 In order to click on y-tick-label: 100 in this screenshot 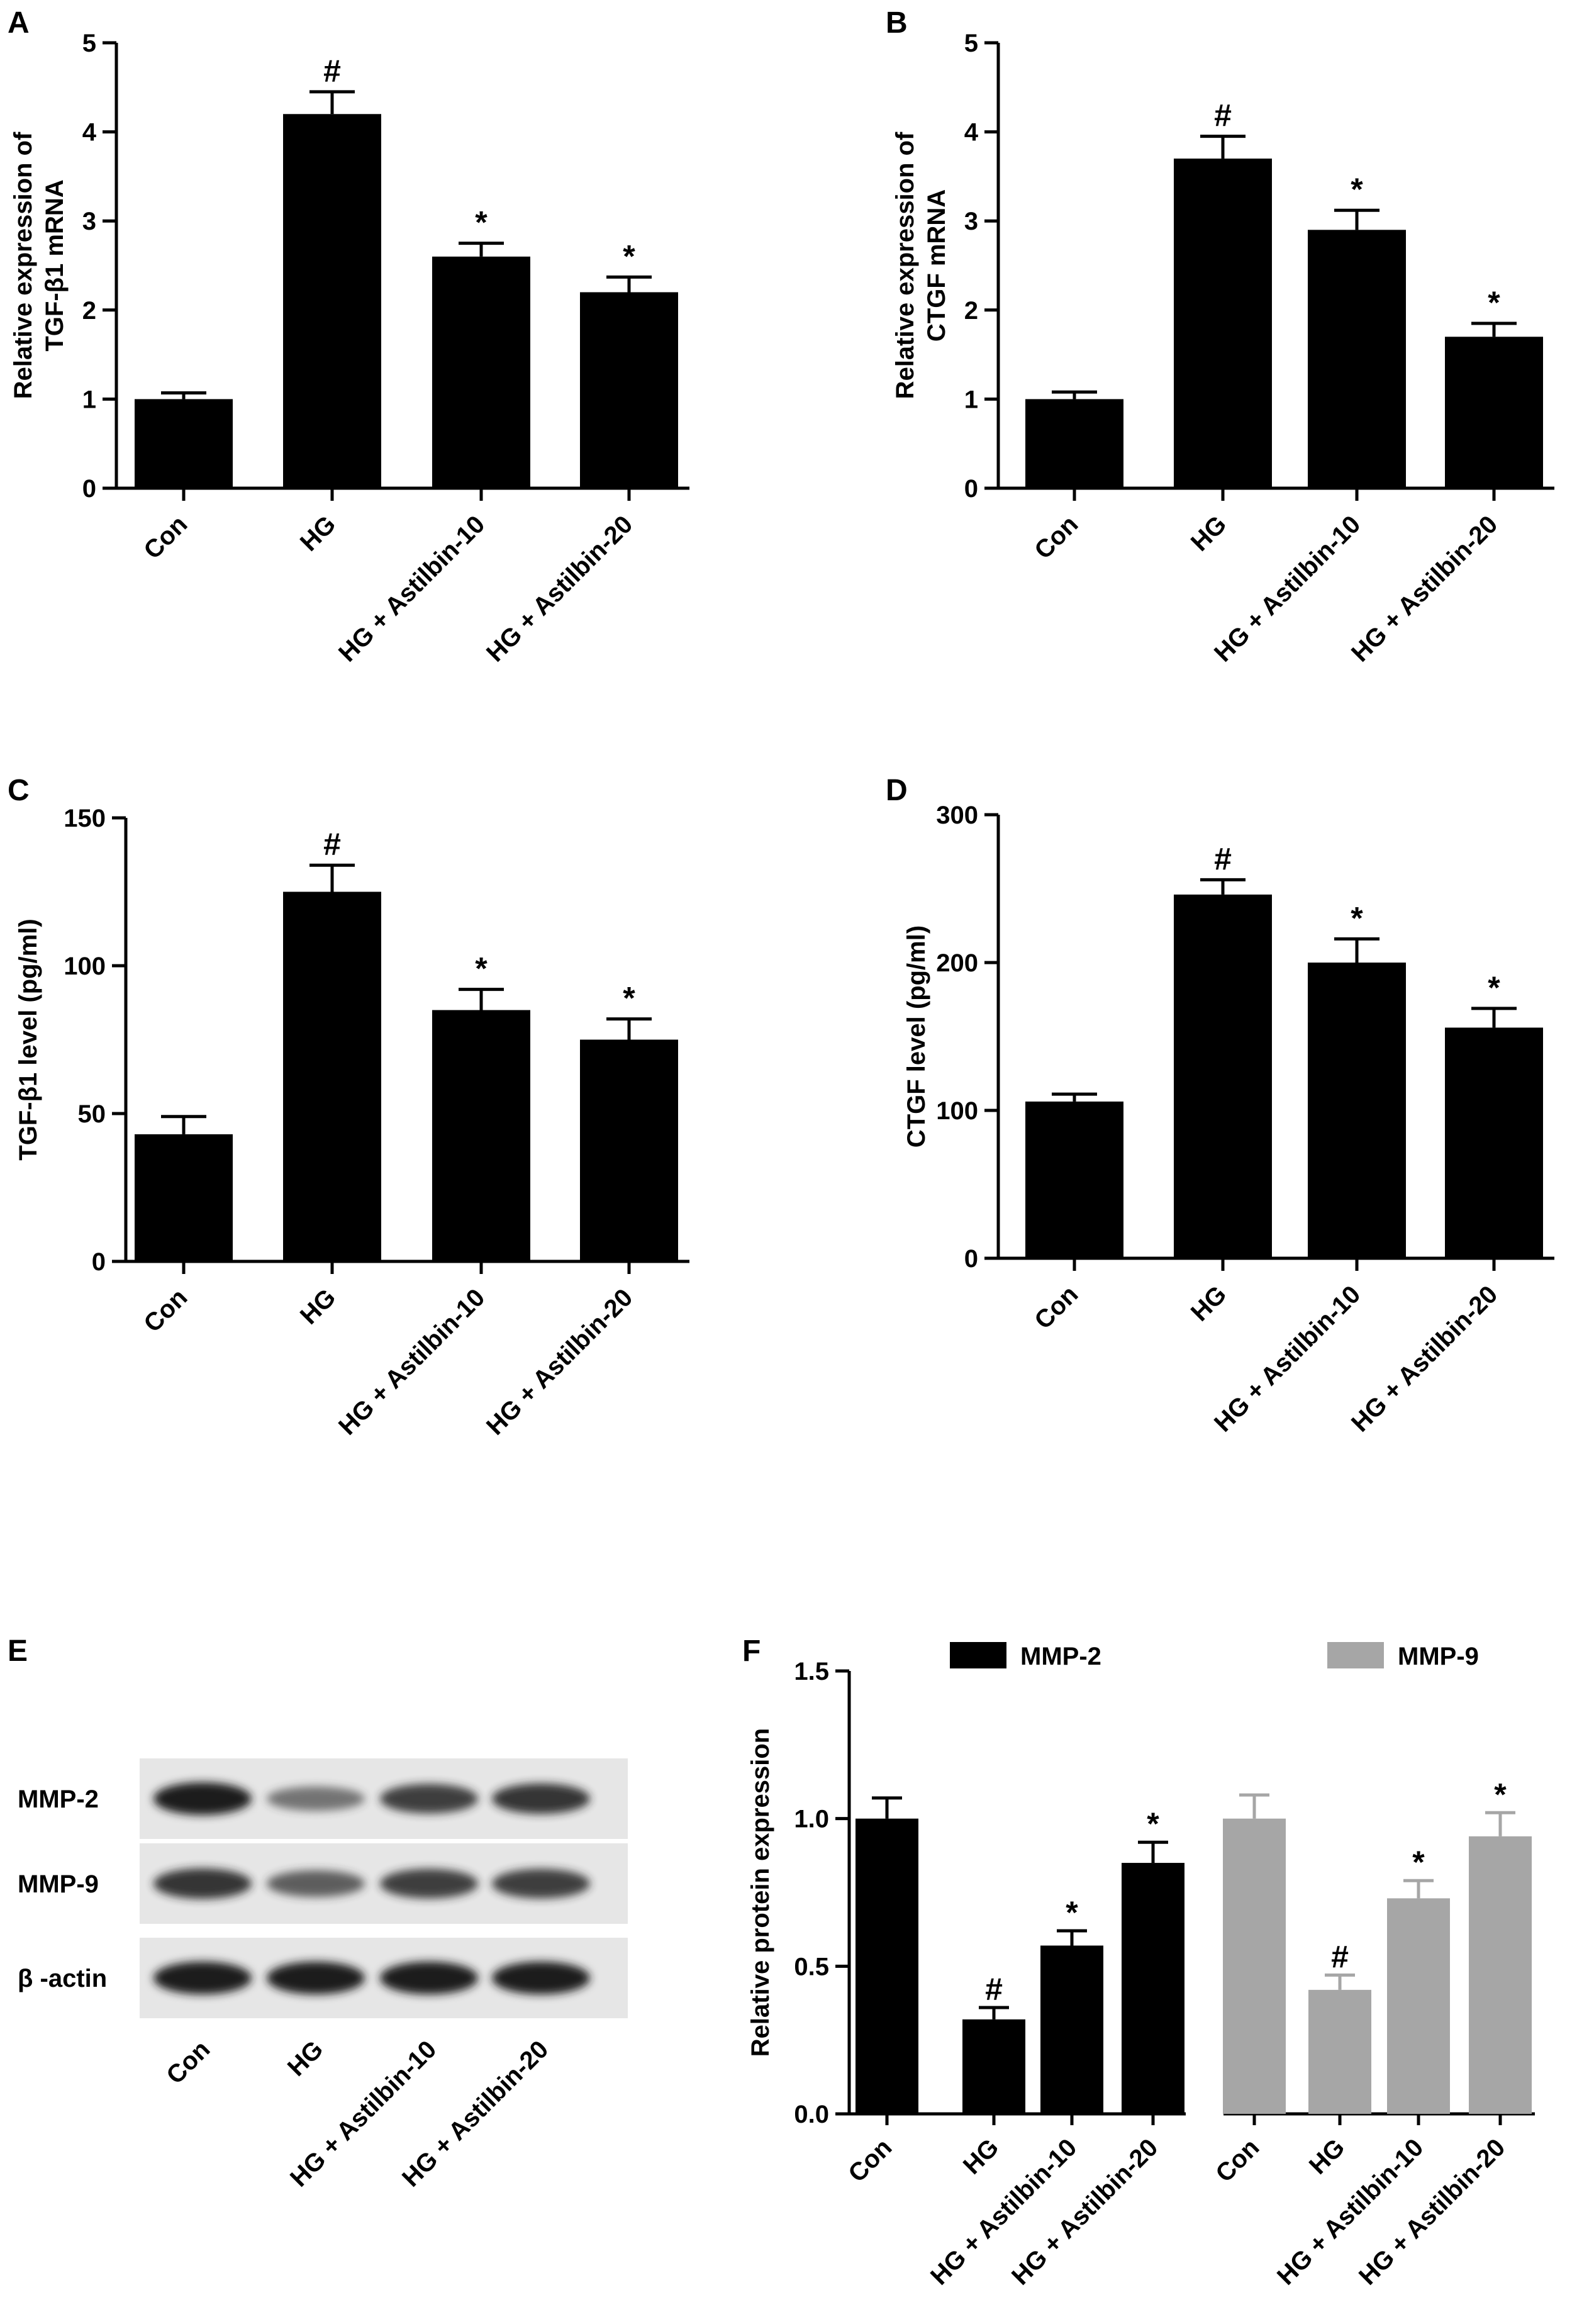, I will do `click(957, 1111)`.